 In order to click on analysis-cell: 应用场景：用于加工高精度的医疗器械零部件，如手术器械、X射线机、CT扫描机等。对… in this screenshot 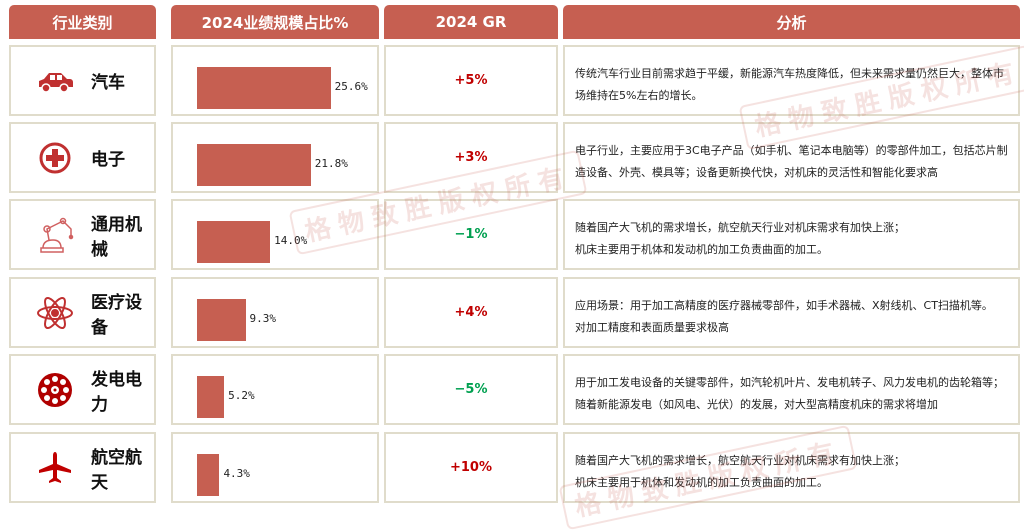, I will do `click(791, 312)`.